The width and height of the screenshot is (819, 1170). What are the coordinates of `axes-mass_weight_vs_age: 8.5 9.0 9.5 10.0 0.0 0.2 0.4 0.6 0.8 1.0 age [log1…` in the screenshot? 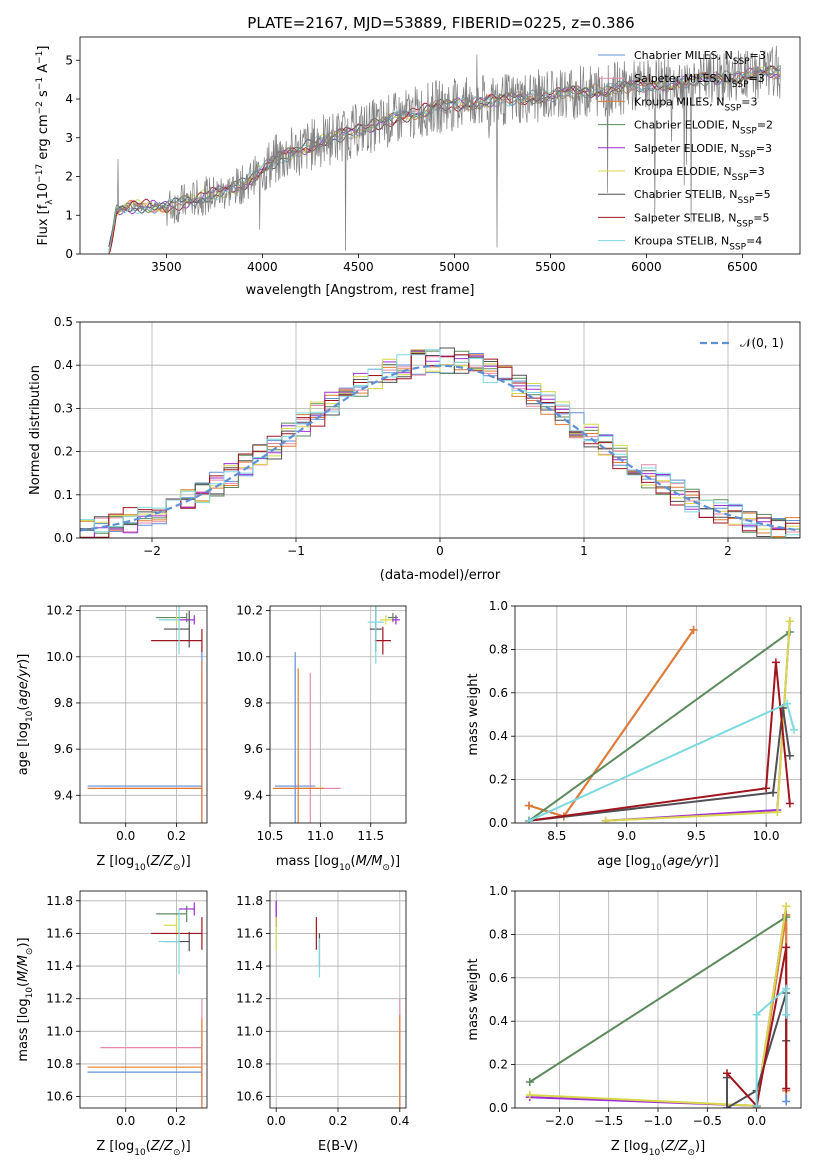 It's located at (634, 736).